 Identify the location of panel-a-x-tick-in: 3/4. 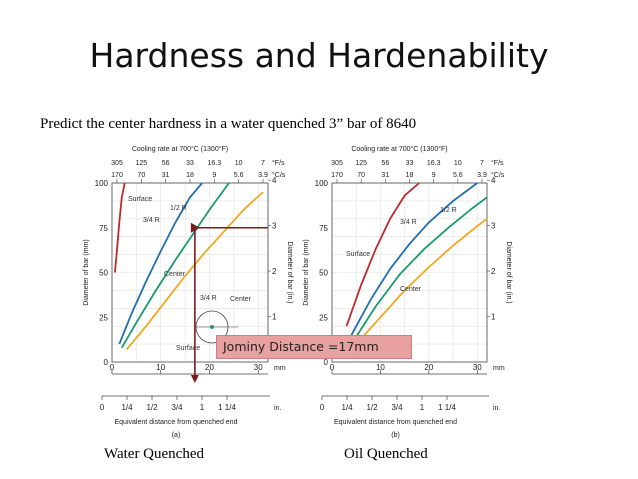
(177, 407).